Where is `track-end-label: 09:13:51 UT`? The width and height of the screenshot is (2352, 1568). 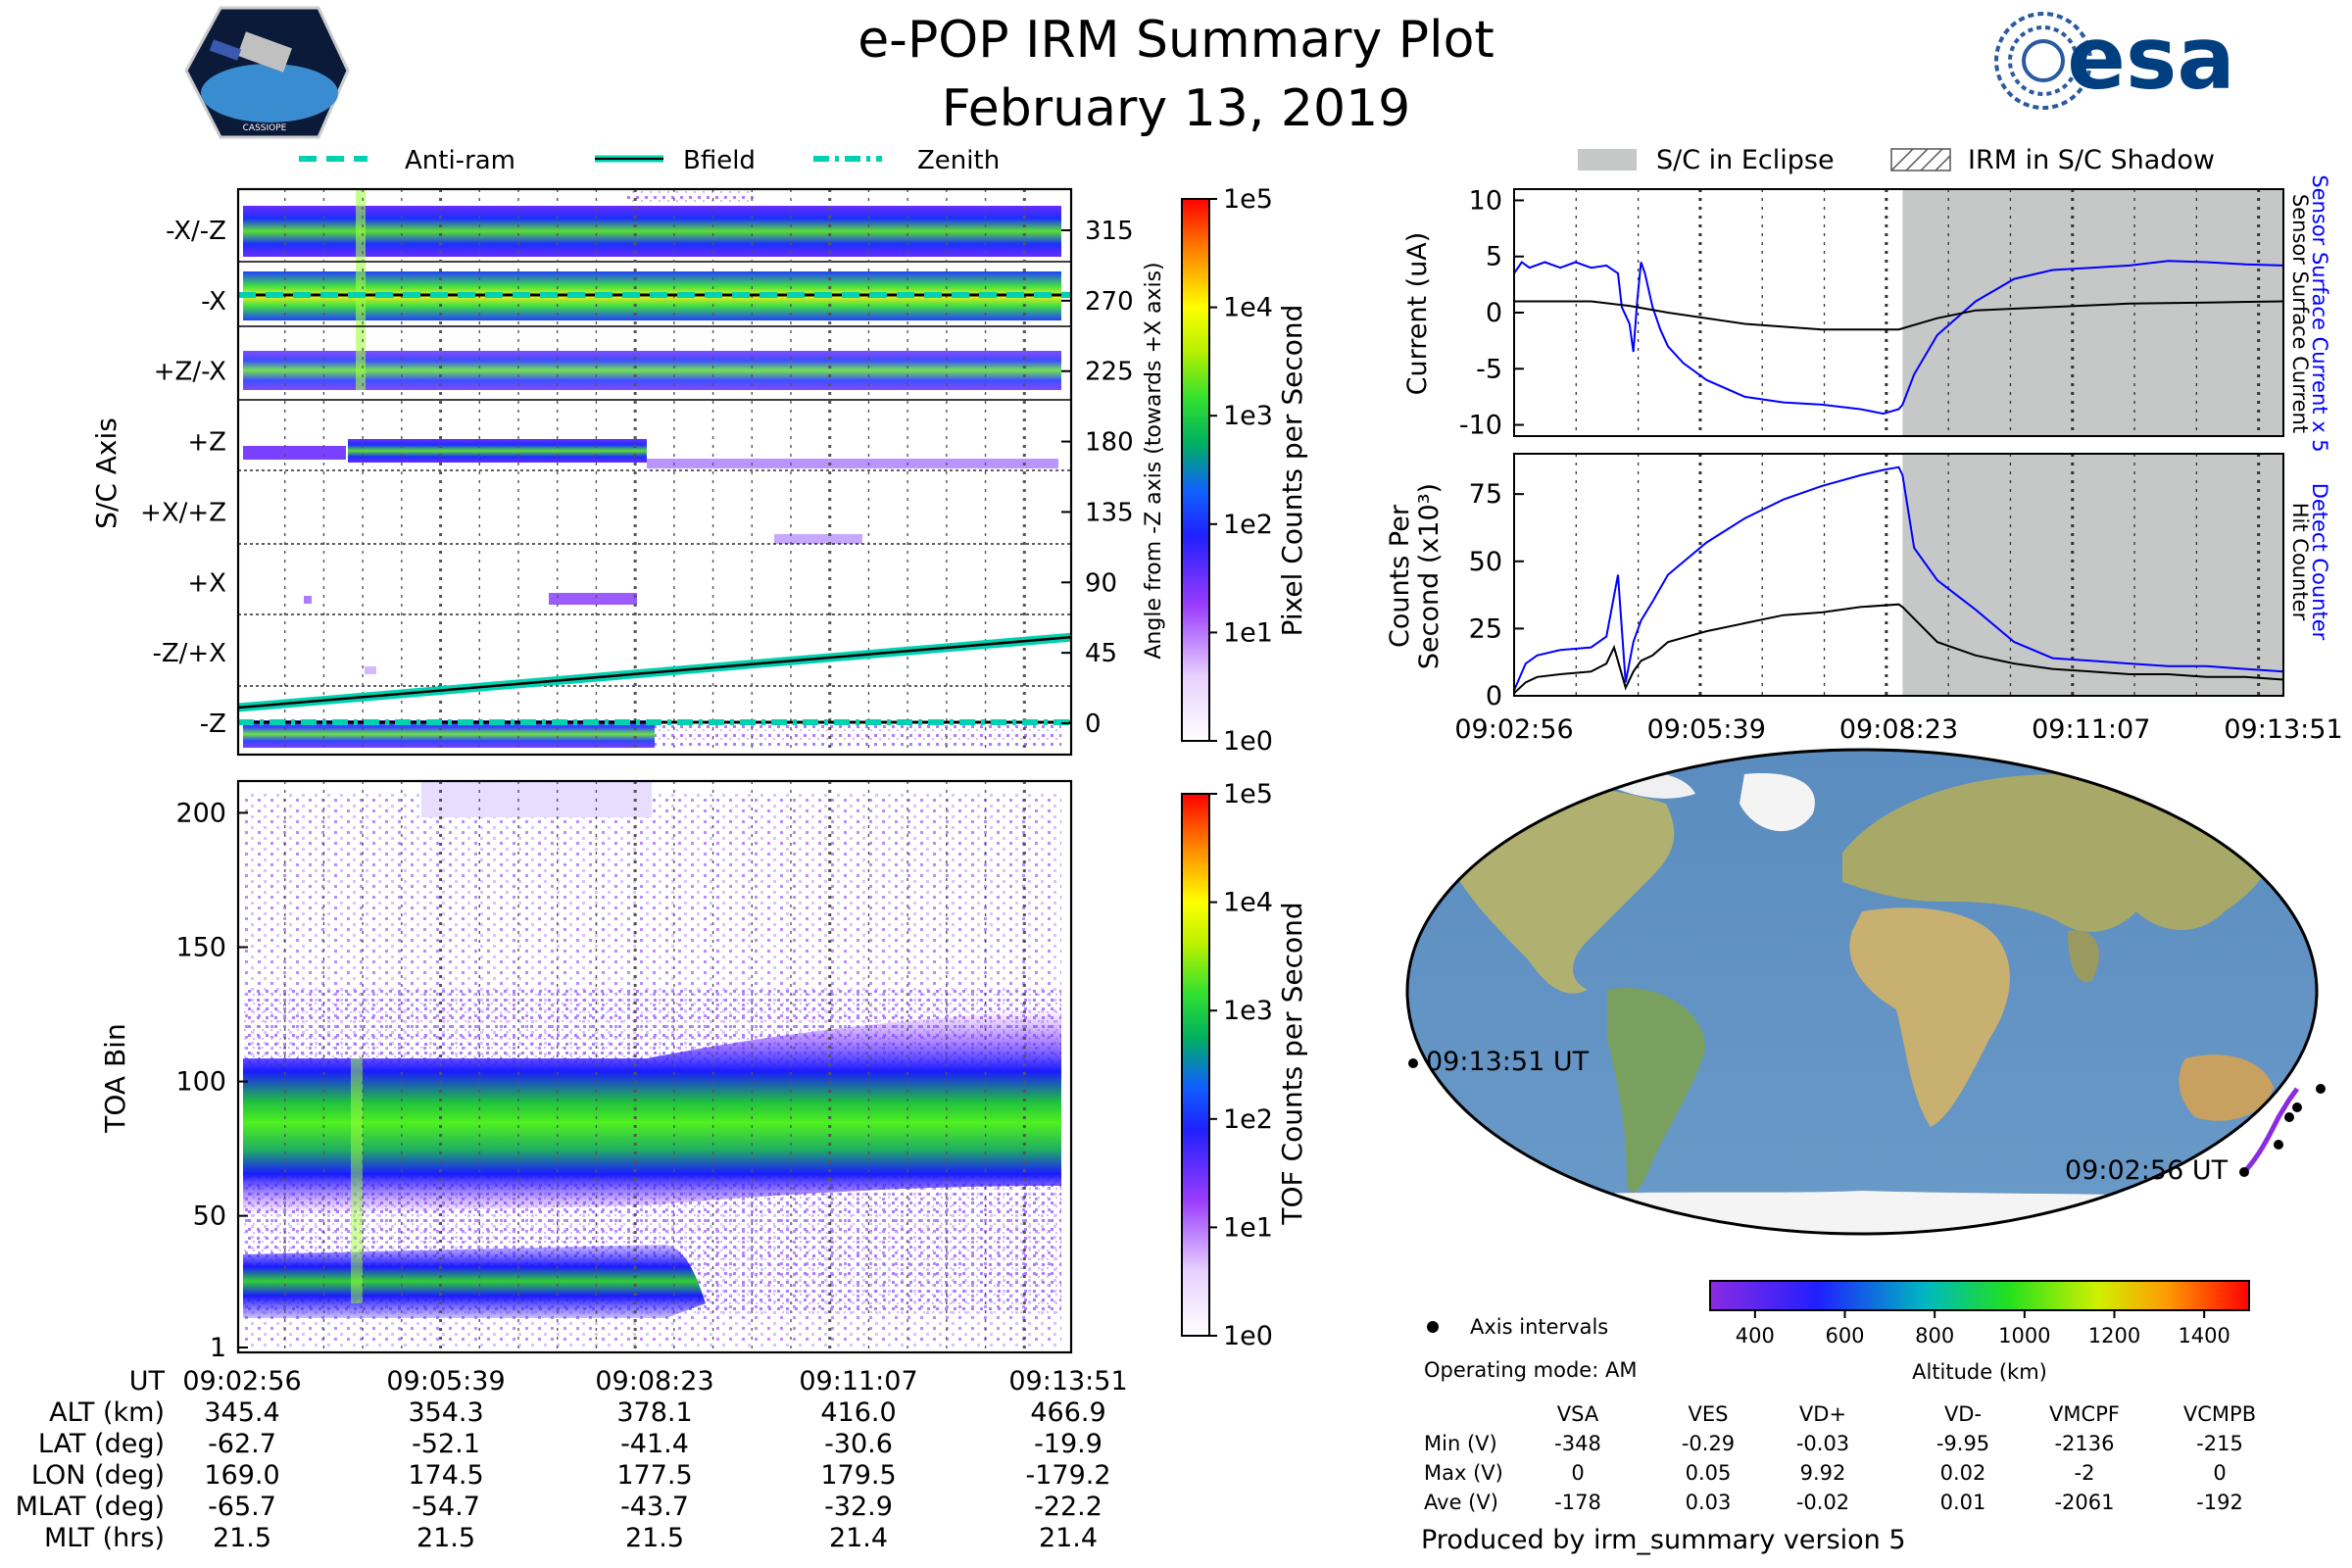 track-end-label: 09:13:51 UT is located at coordinates (1508, 1062).